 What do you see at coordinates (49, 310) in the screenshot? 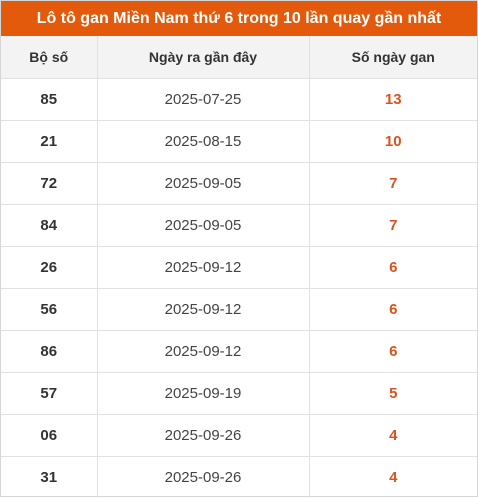
I see `row-number: 56` at bounding box center [49, 310].